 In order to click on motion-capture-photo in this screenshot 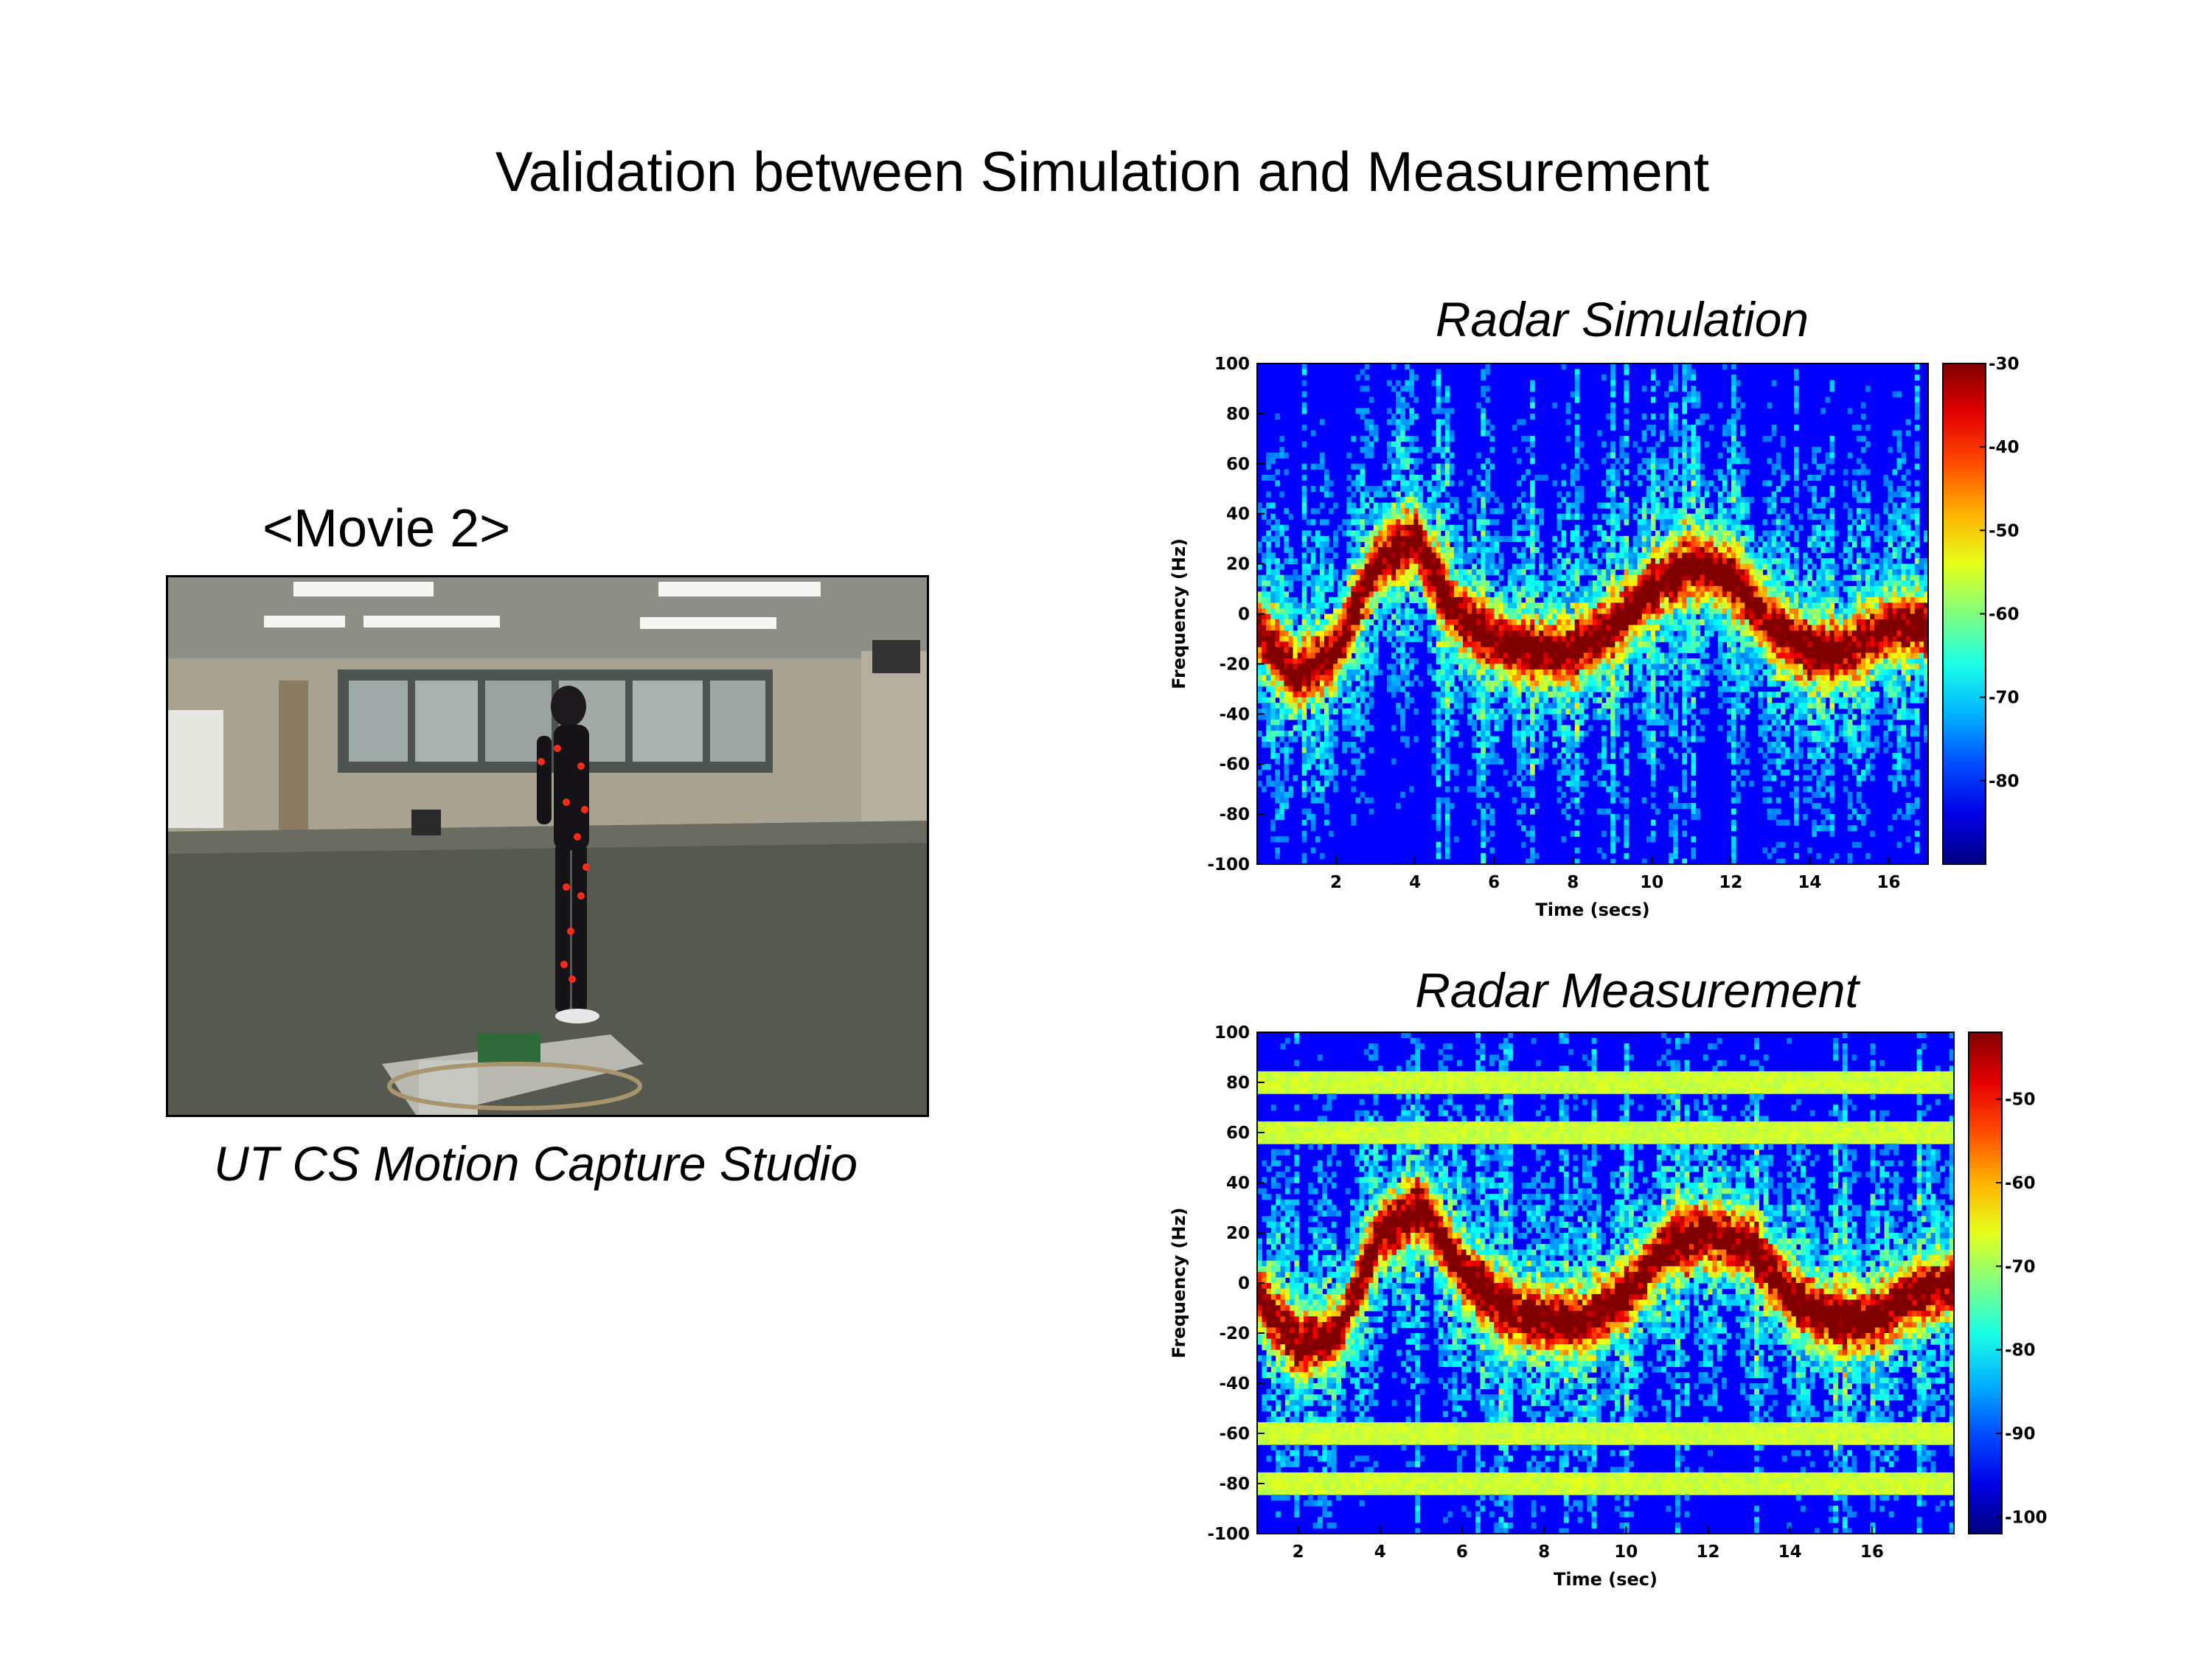, I will do `click(547, 846)`.